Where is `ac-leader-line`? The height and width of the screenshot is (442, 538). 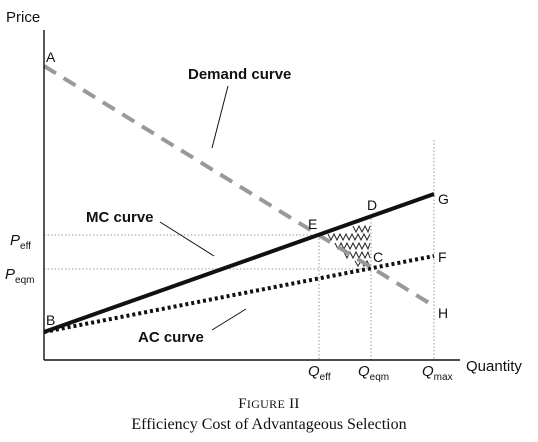
ac-leader-line is located at coordinates (229, 319).